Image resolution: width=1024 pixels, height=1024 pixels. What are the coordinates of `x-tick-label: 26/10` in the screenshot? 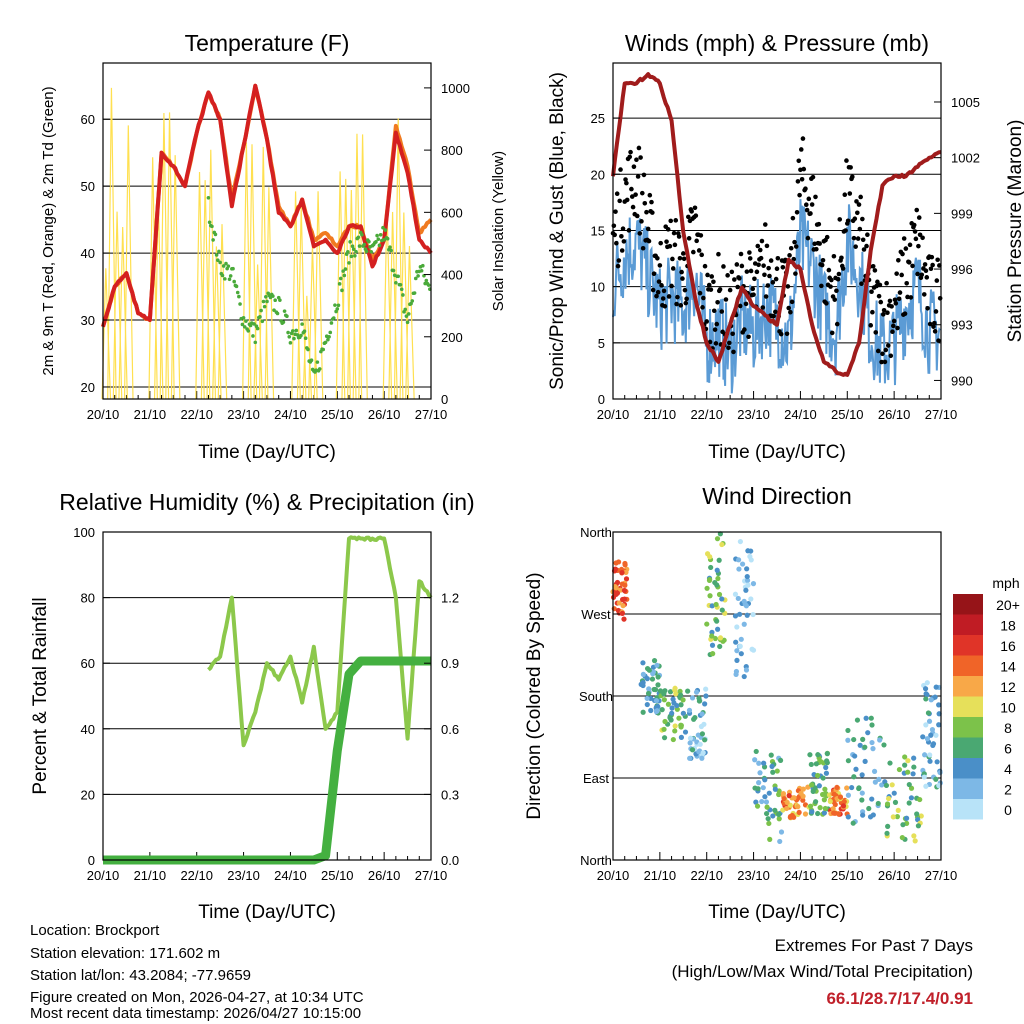 It's located at (894, 414).